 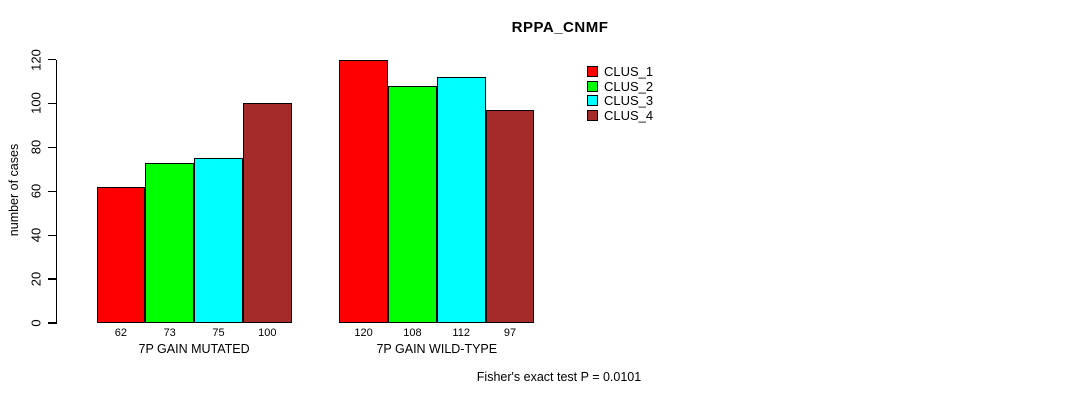 I want to click on bar-value-label: 73, so click(x=169, y=333).